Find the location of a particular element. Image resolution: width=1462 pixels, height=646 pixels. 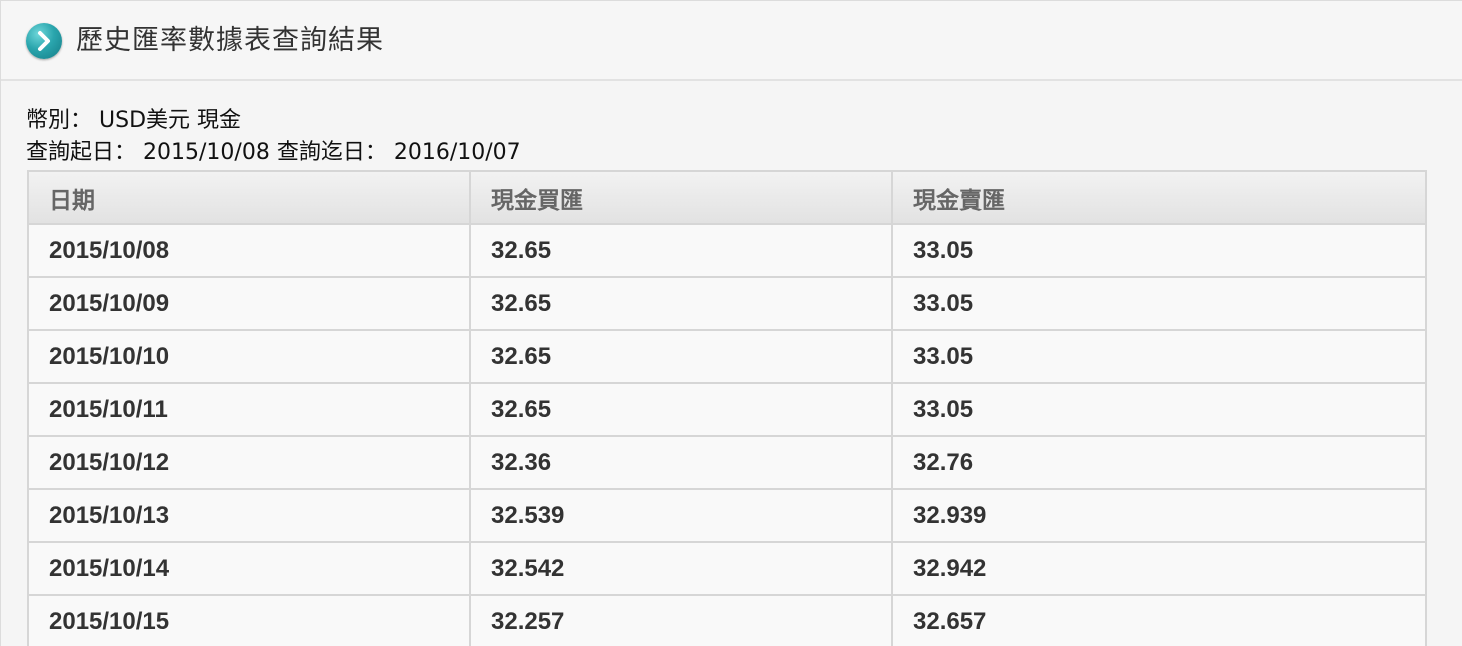

start-date-value: 2015/10/08 is located at coordinates (206, 152).